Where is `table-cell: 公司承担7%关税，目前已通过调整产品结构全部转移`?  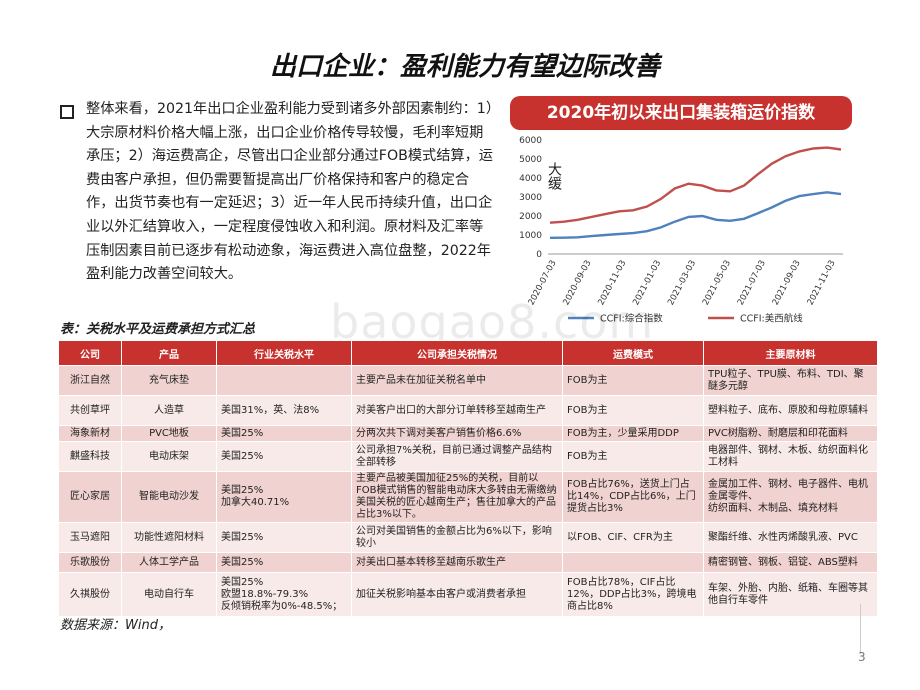 table-cell: 公司承担7%关税，目前已通过调整产品结构全部转移 is located at coordinates (457, 456).